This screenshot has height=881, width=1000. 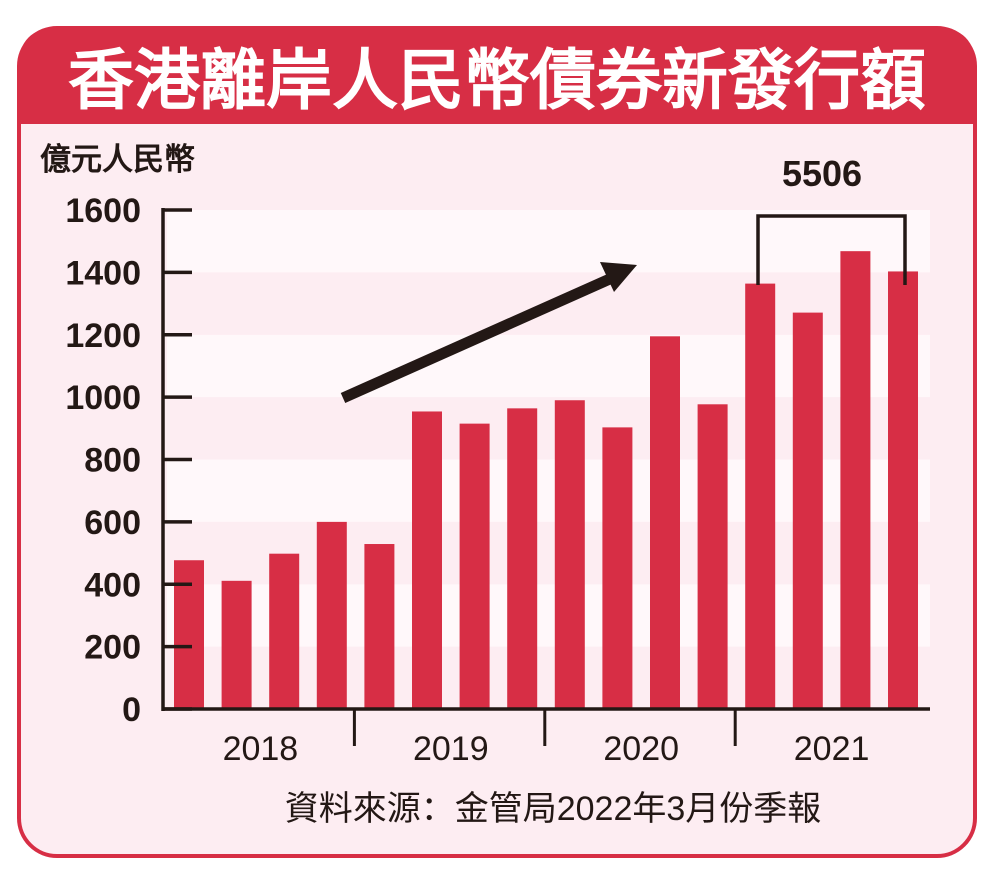 I want to click on y-tick-label: 600, so click(x=112, y=523).